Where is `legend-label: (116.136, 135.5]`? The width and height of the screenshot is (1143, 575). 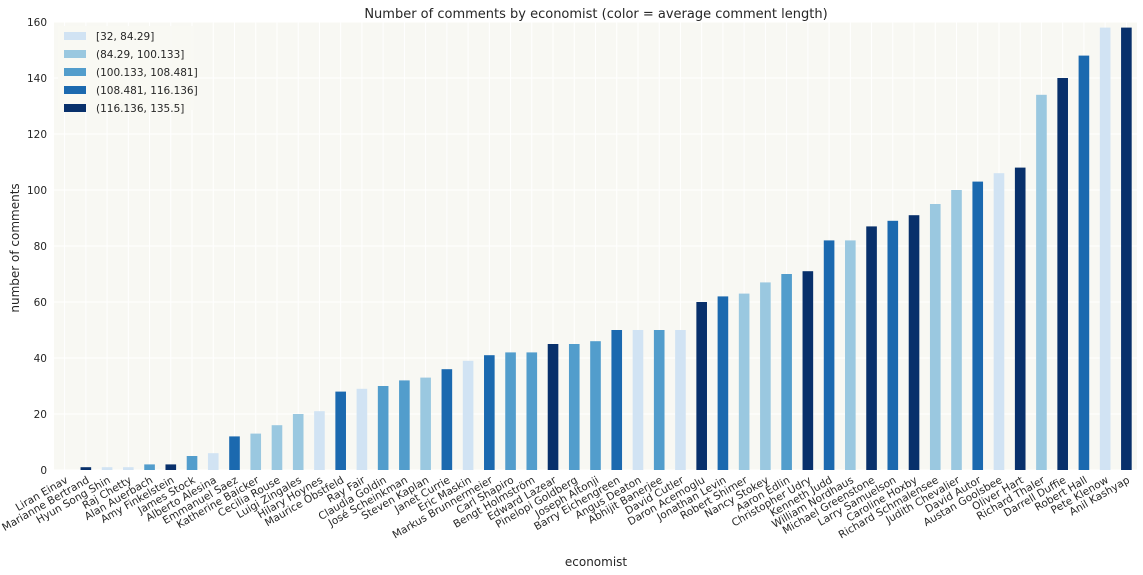 legend-label: (116.136, 135.5] is located at coordinates (140, 109).